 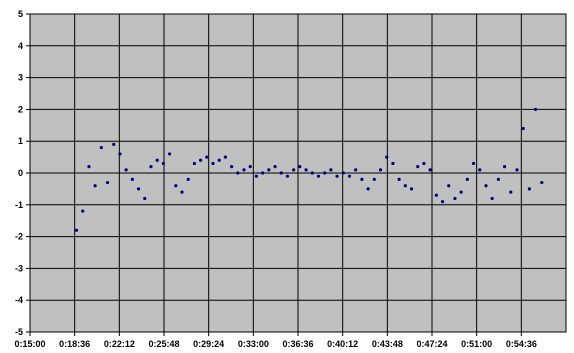 I want to click on x-tick-label: 0:33:00, so click(x=253, y=344).